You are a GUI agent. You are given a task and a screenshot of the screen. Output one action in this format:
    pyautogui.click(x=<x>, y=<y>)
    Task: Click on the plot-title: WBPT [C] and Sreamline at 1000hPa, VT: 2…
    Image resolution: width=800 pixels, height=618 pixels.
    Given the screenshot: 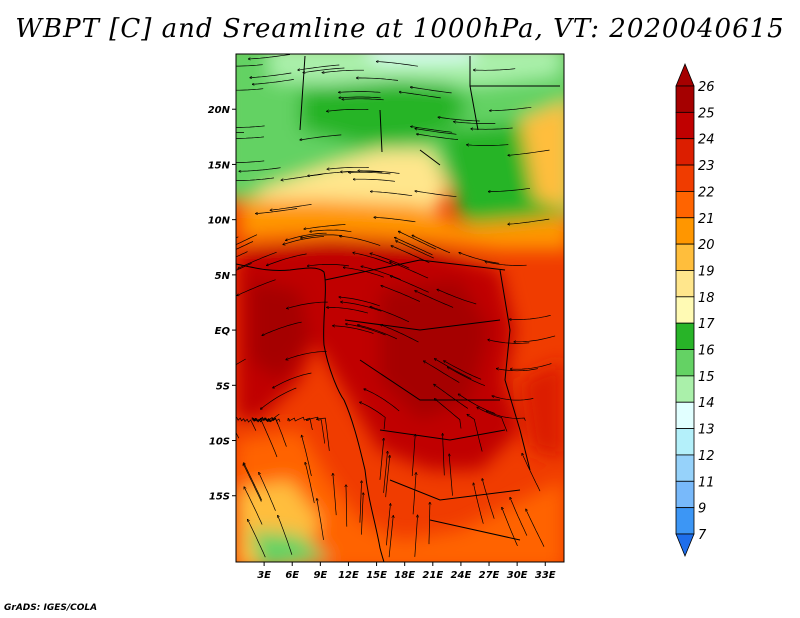 What is the action you would take?
    pyautogui.click(x=400, y=29)
    